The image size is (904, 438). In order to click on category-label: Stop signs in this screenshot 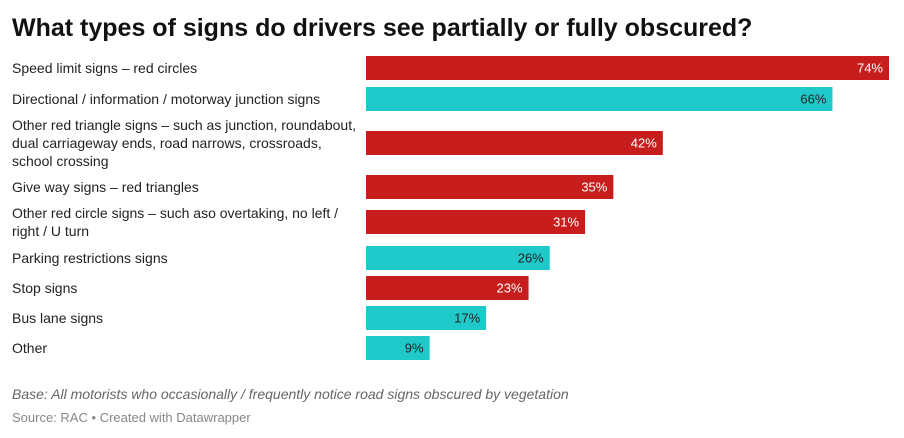, I will do `click(45, 288)`.